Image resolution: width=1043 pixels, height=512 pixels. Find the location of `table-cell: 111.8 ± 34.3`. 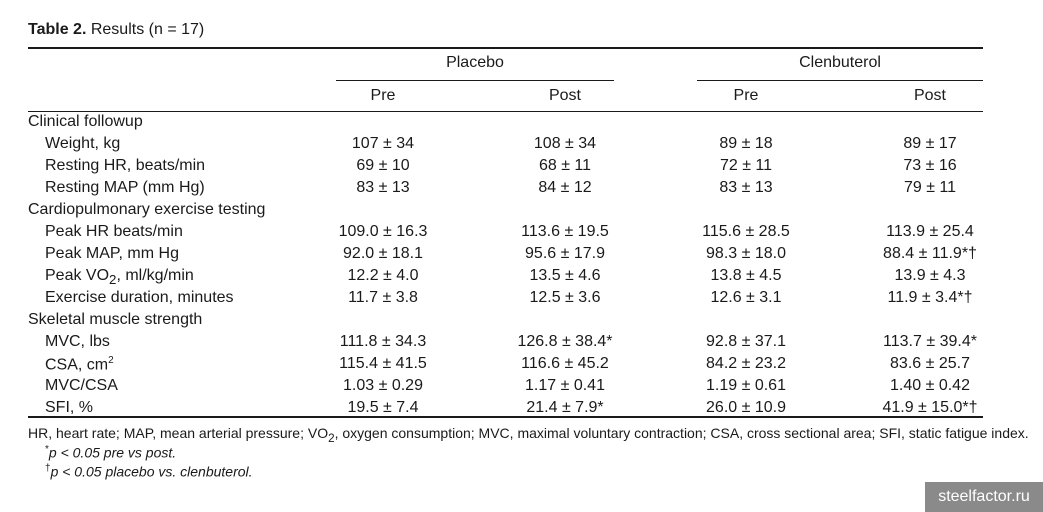

table-cell: 111.8 ± 34.3 is located at coordinates (383, 341).